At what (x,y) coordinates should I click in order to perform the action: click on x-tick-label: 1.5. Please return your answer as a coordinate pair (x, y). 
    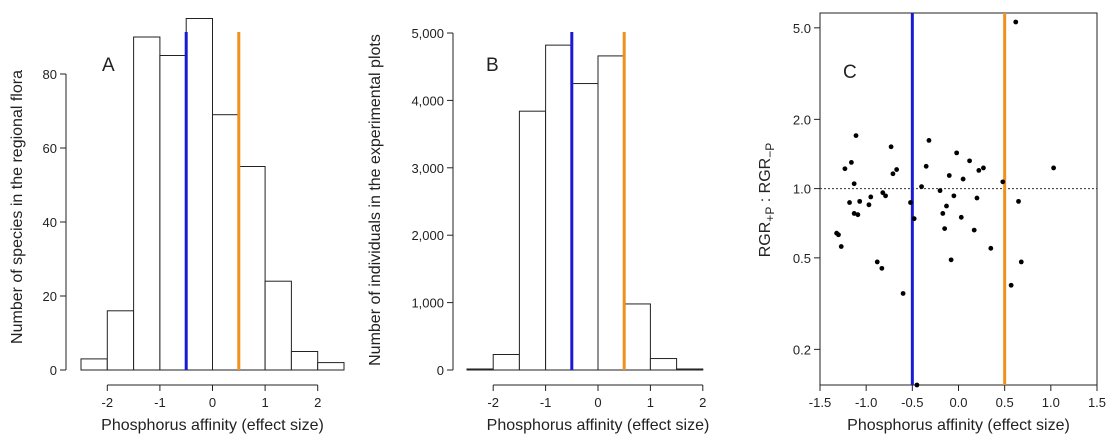
    Looking at the image, I should click on (1097, 402).